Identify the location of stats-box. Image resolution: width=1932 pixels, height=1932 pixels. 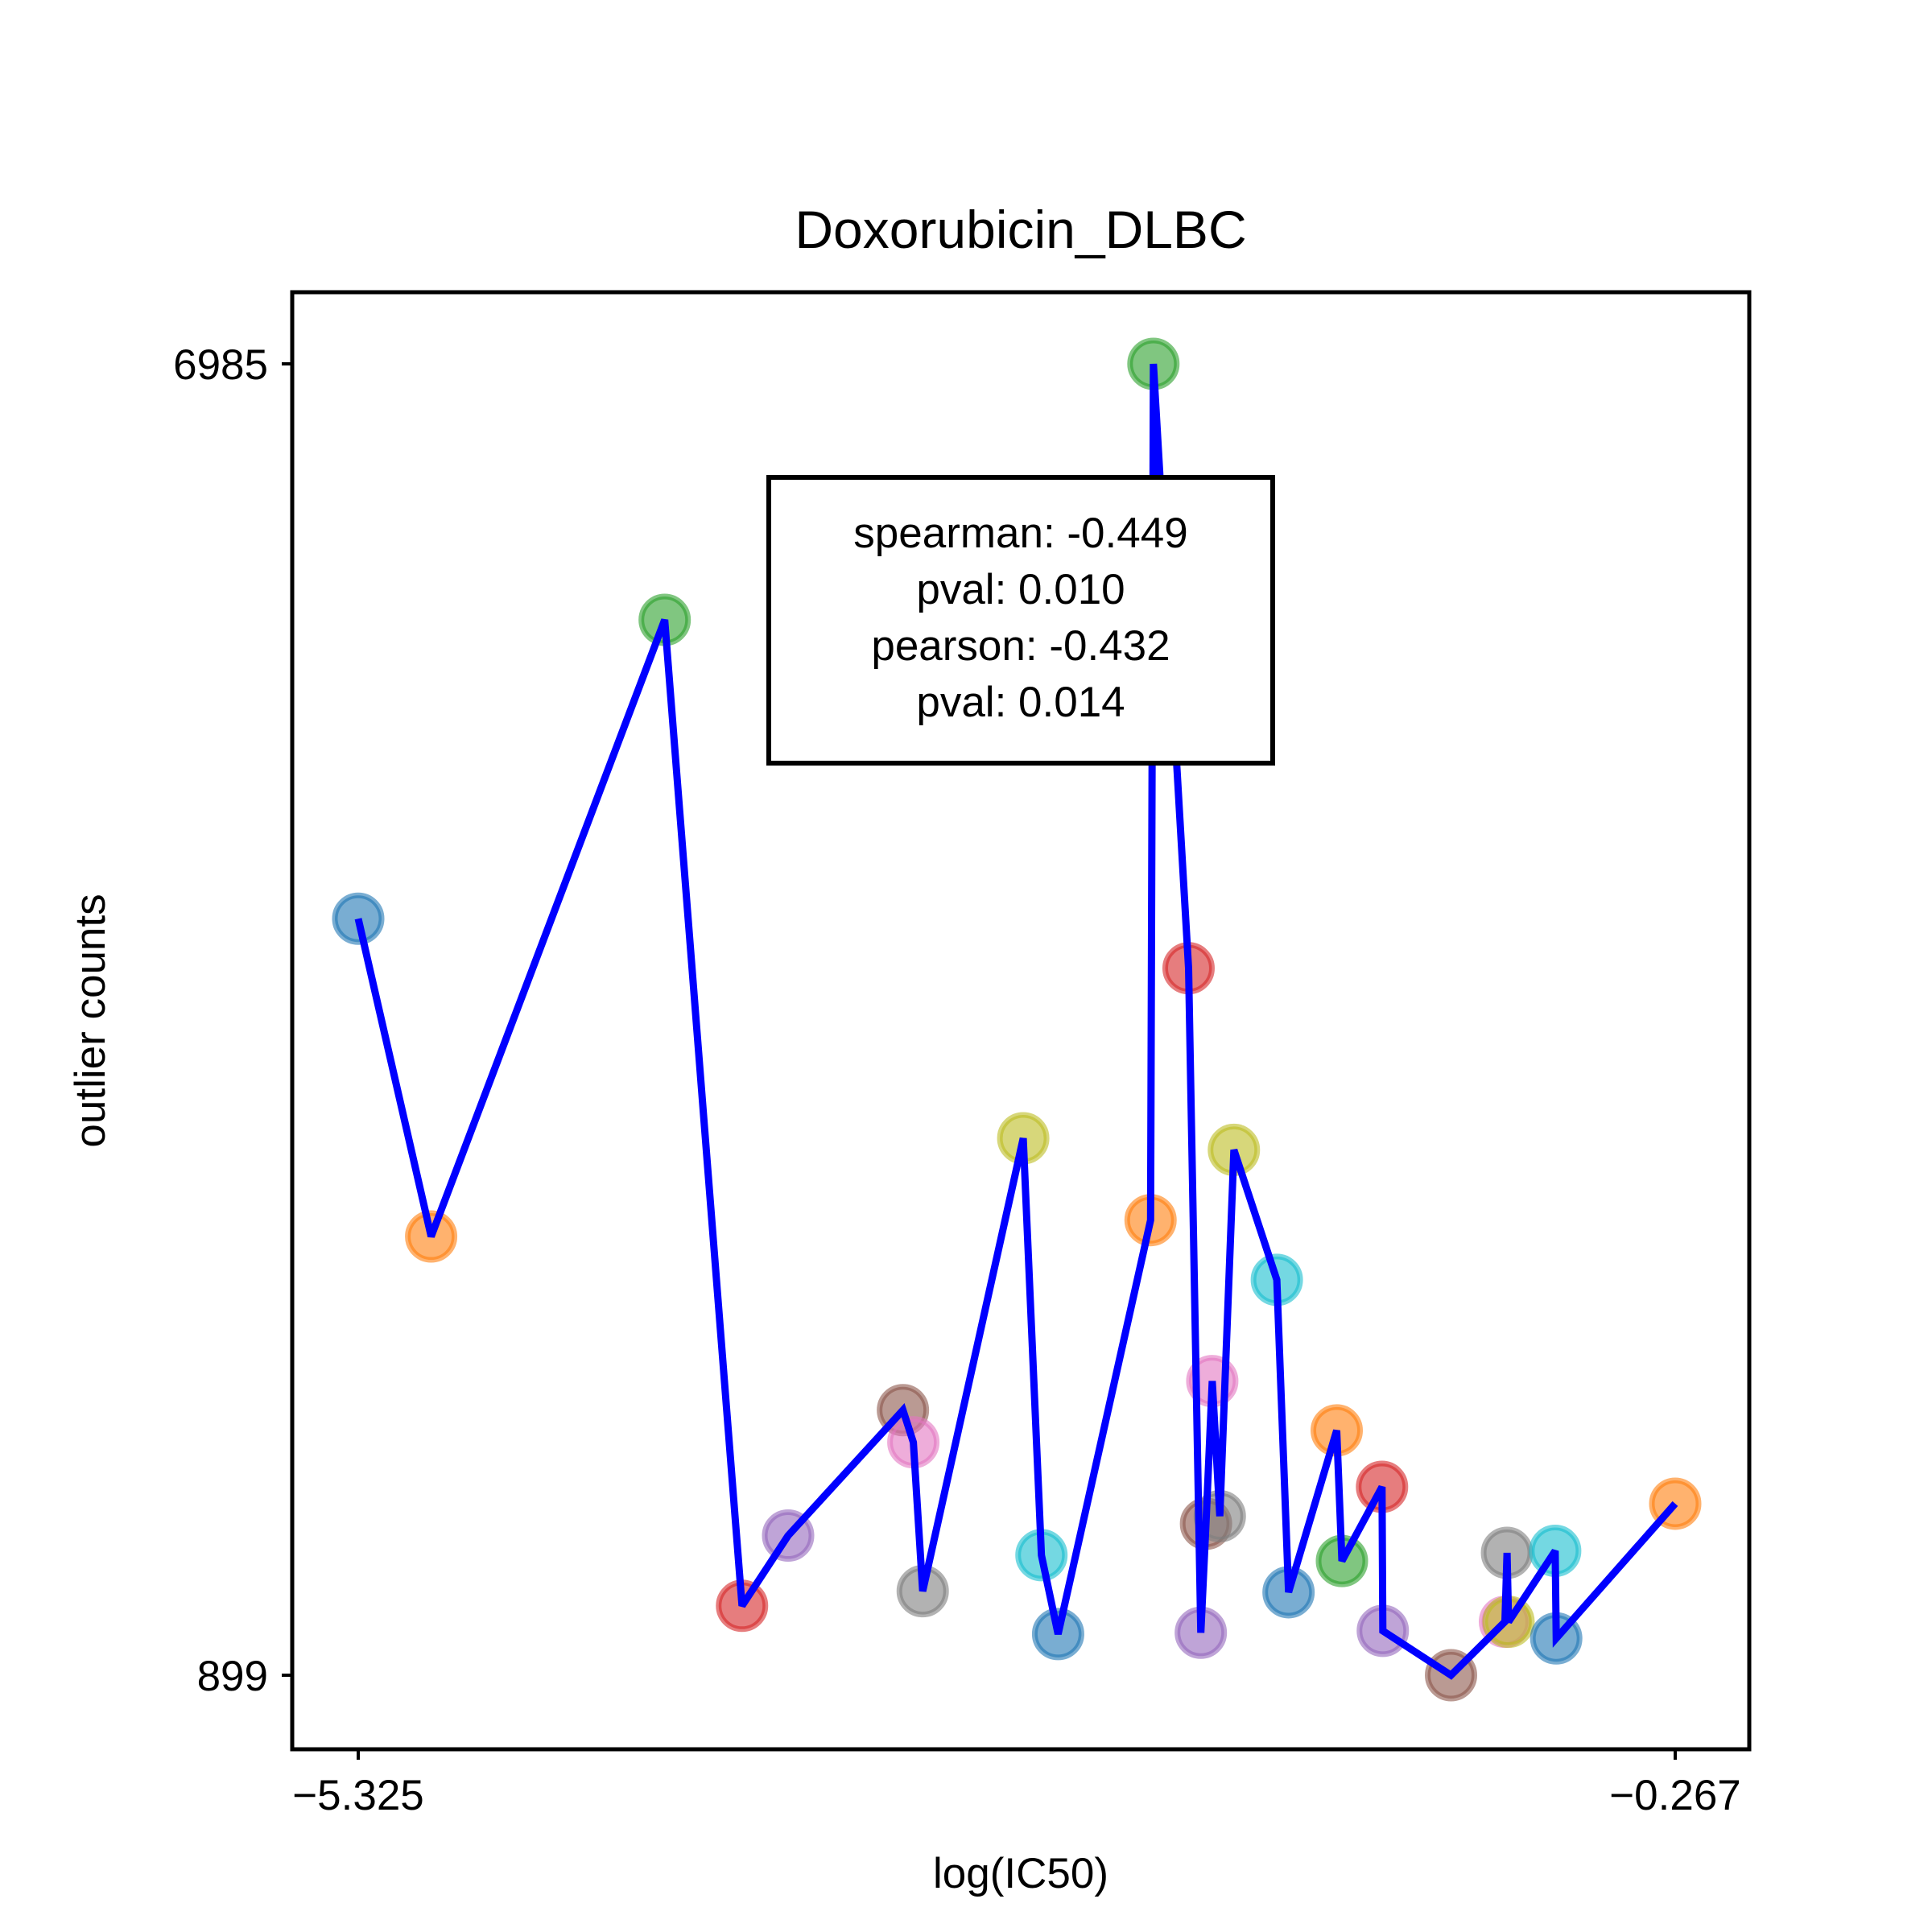
(1020, 620).